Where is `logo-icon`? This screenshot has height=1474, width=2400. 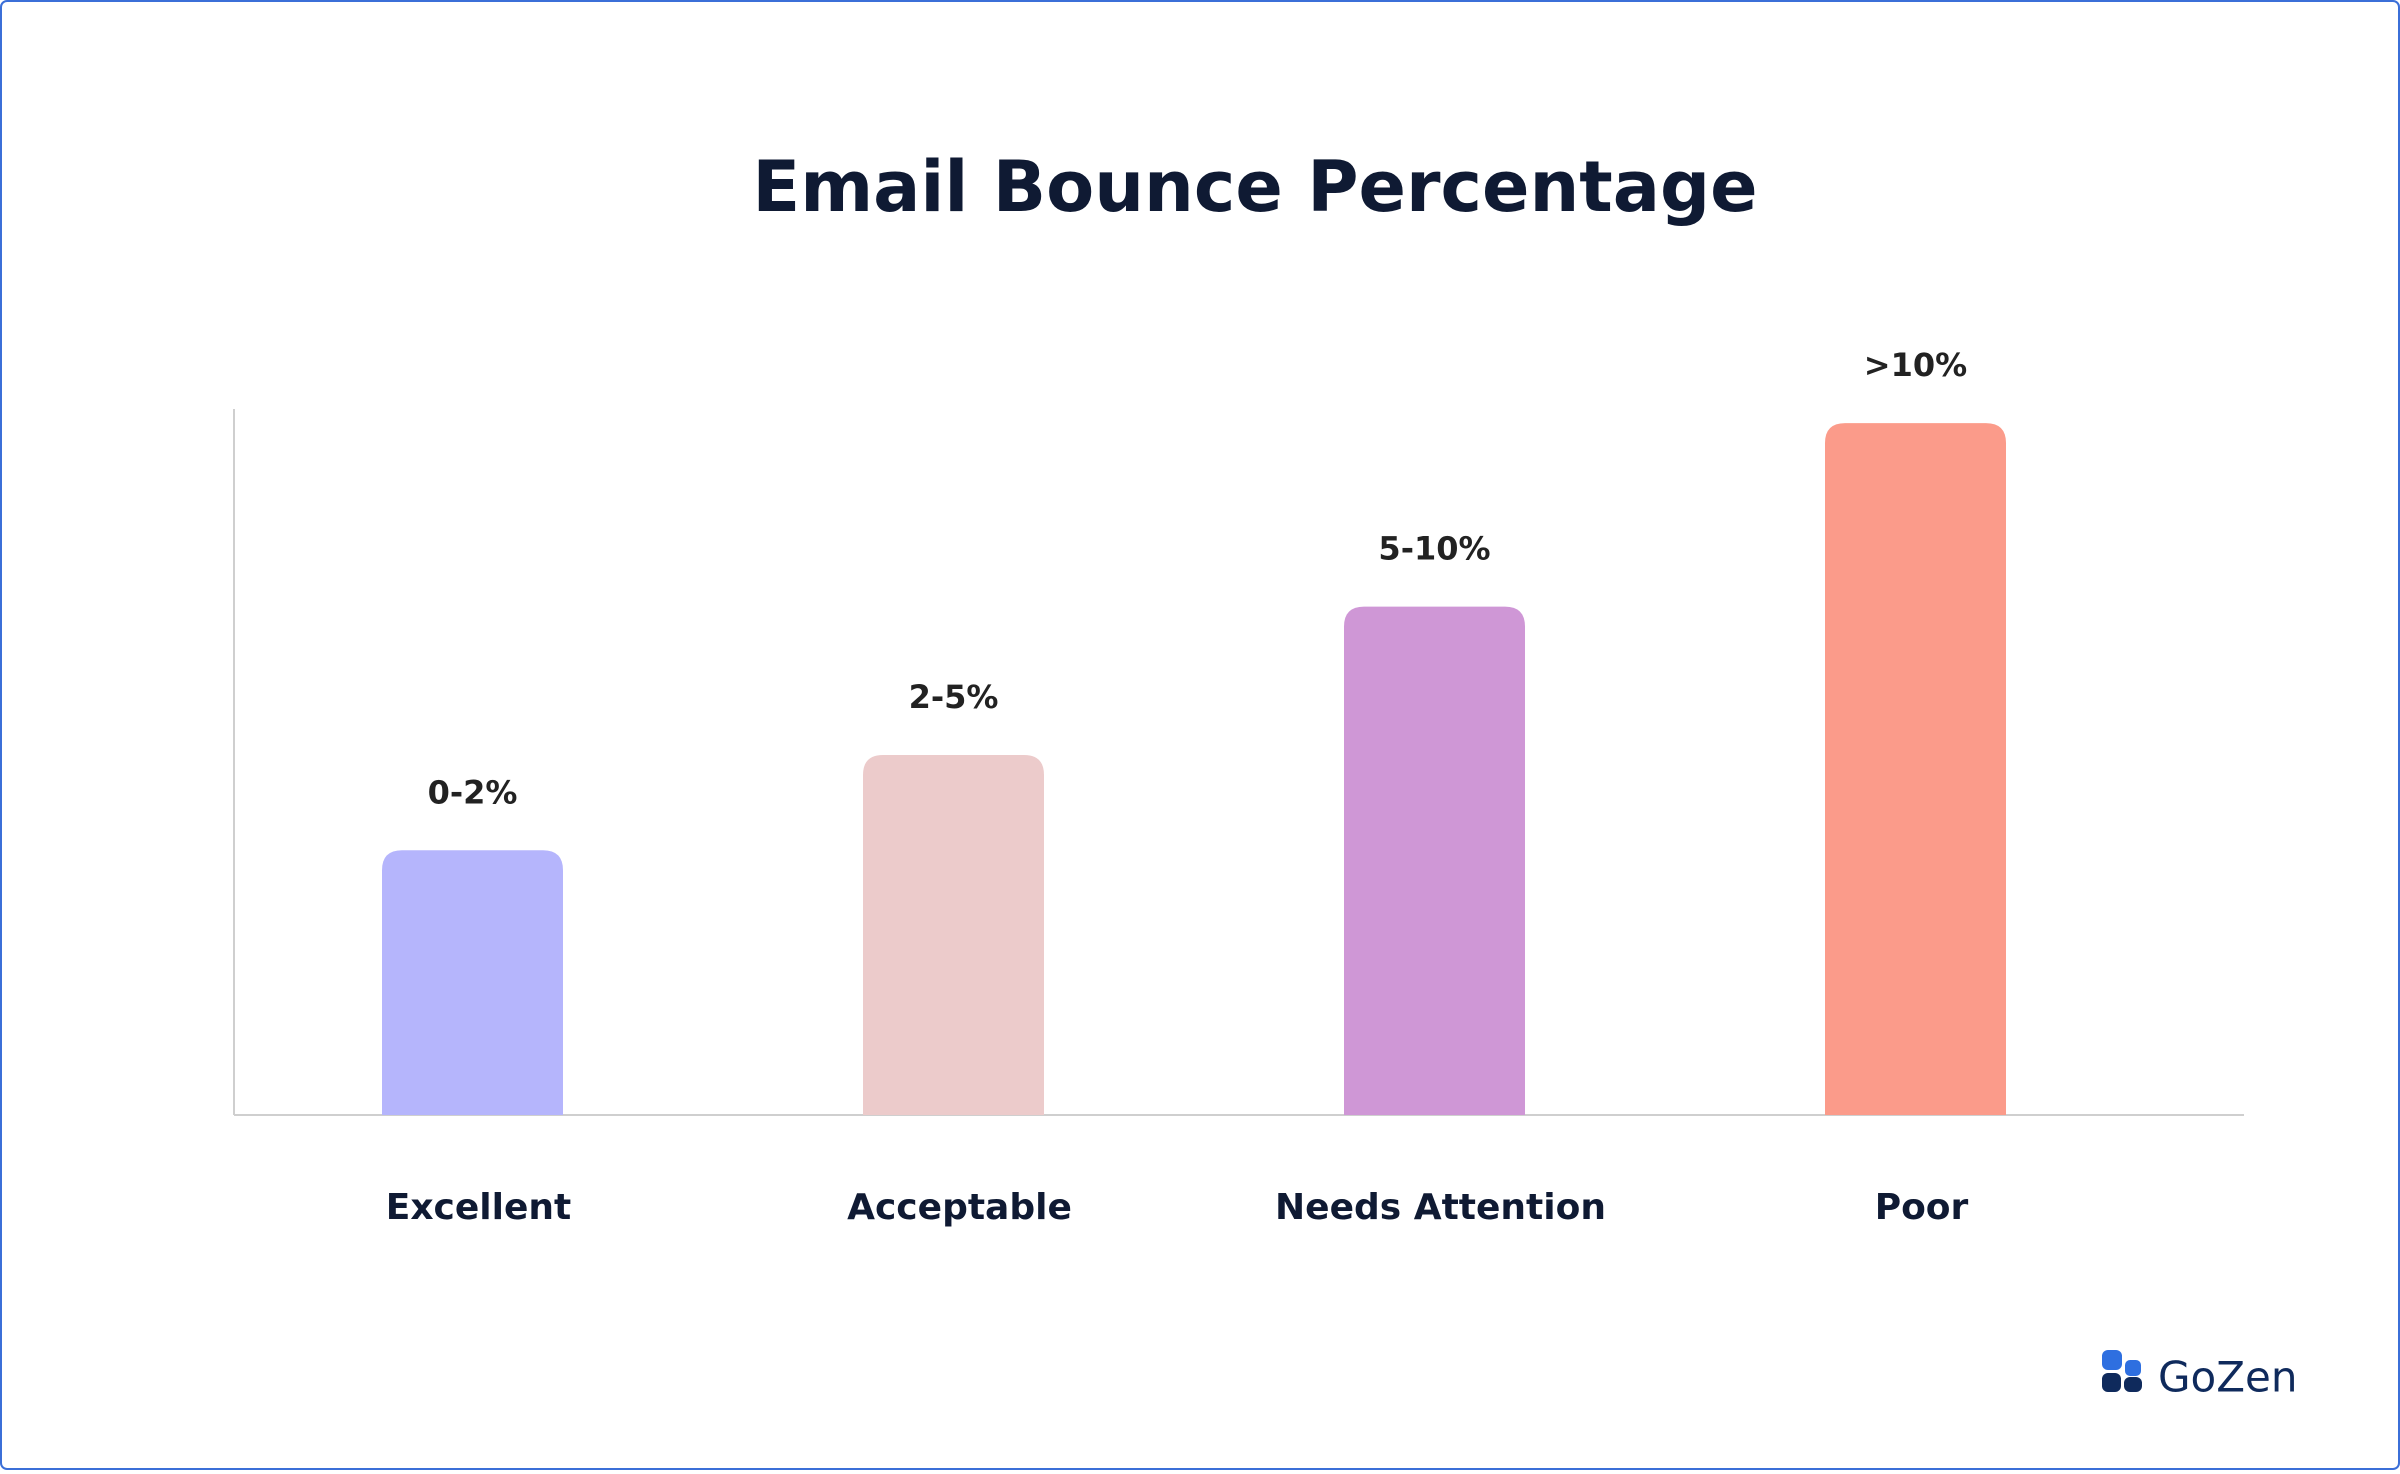 logo-icon is located at coordinates (2122, 1371).